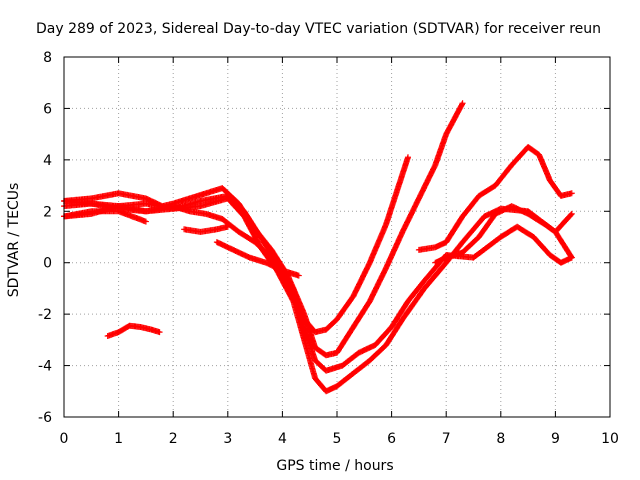  I want to click on y-tick-label: 0, so click(47, 264).